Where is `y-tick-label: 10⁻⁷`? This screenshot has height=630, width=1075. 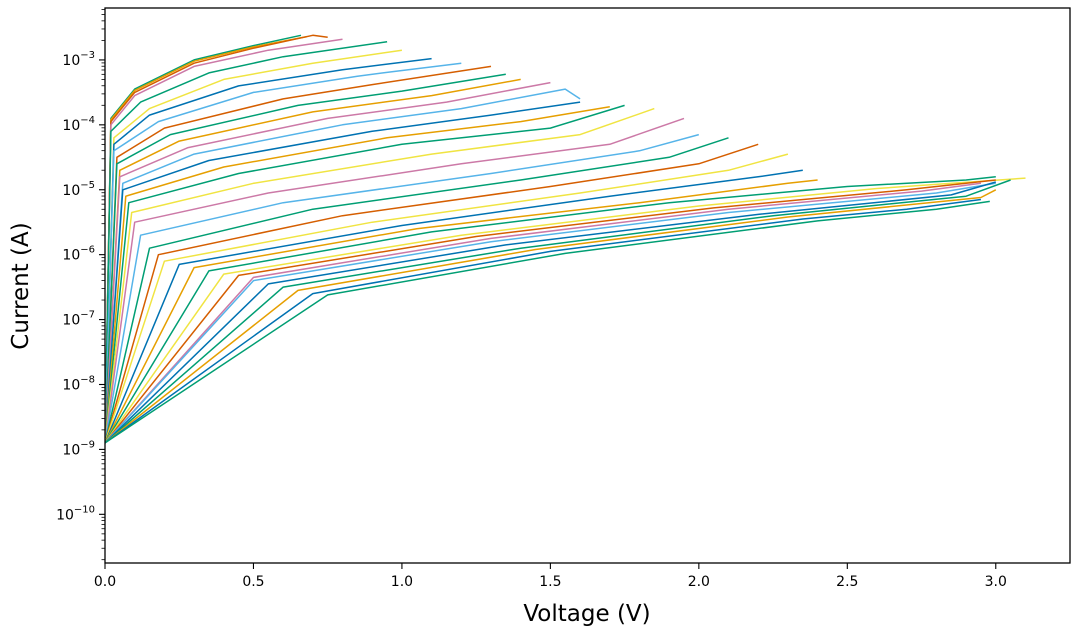 y-tick-label: 10⁻⁷ is located at coordinates (78, 319).